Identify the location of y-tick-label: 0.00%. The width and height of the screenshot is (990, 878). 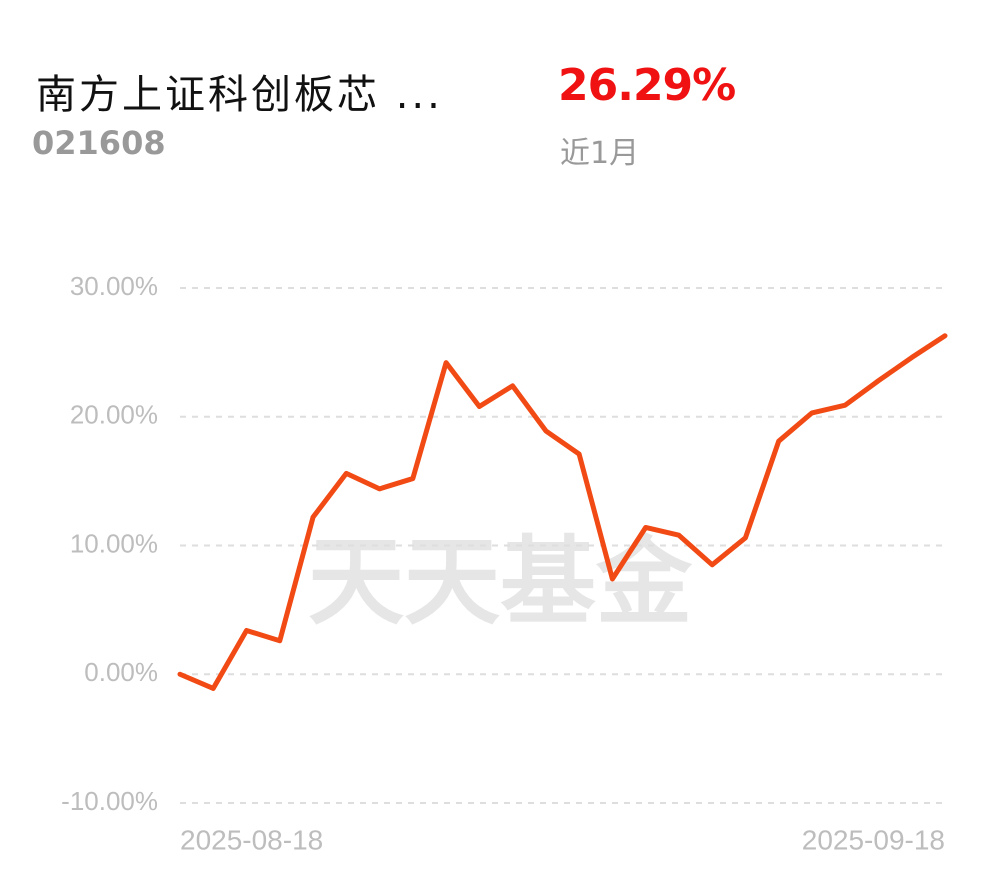
(121, 672).